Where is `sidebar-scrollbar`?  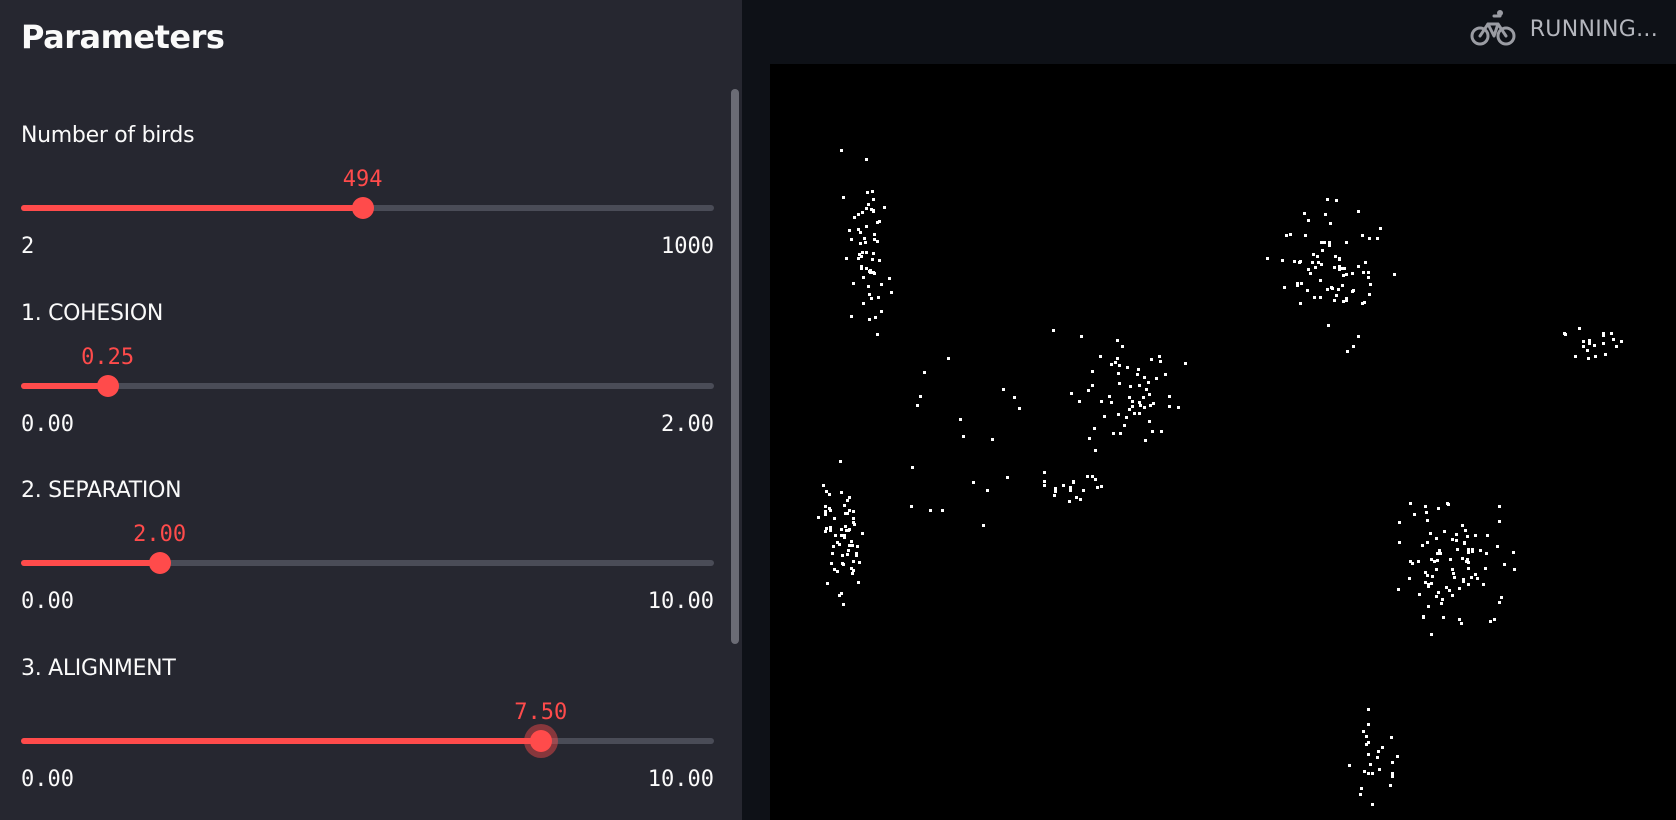 sidebar-scrollbar is located at coordinates (735, 366).